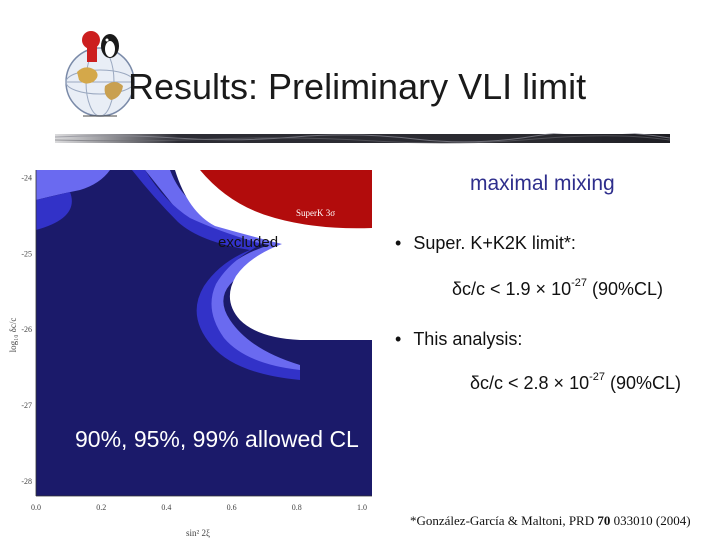 The height and width of the screenshot is (540, 720). I want to click on globe-logo-icon, so click(100, 70).